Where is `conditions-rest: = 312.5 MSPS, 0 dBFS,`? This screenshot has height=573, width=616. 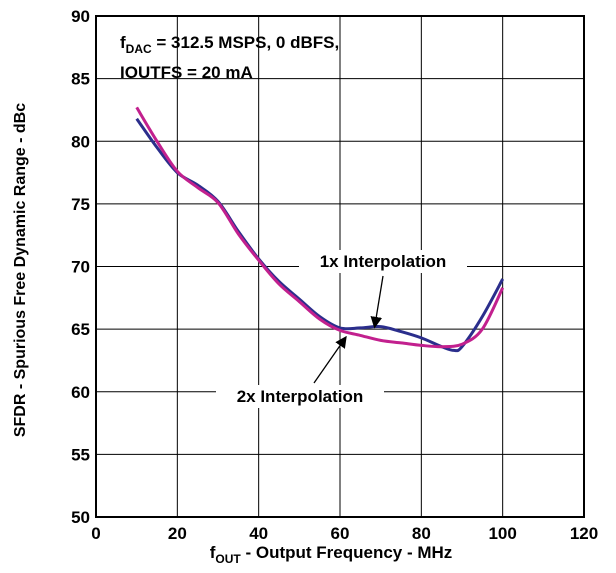
conditions-rest: = 312.5 MSPS, 0 dBFS, is located at coordinates (246, 42).